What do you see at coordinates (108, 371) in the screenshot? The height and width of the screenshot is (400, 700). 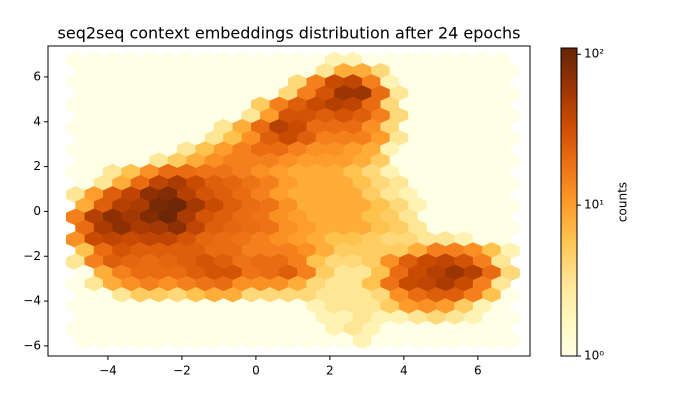 I see `x-tick-label: −4` at bounding box center [108, 371].